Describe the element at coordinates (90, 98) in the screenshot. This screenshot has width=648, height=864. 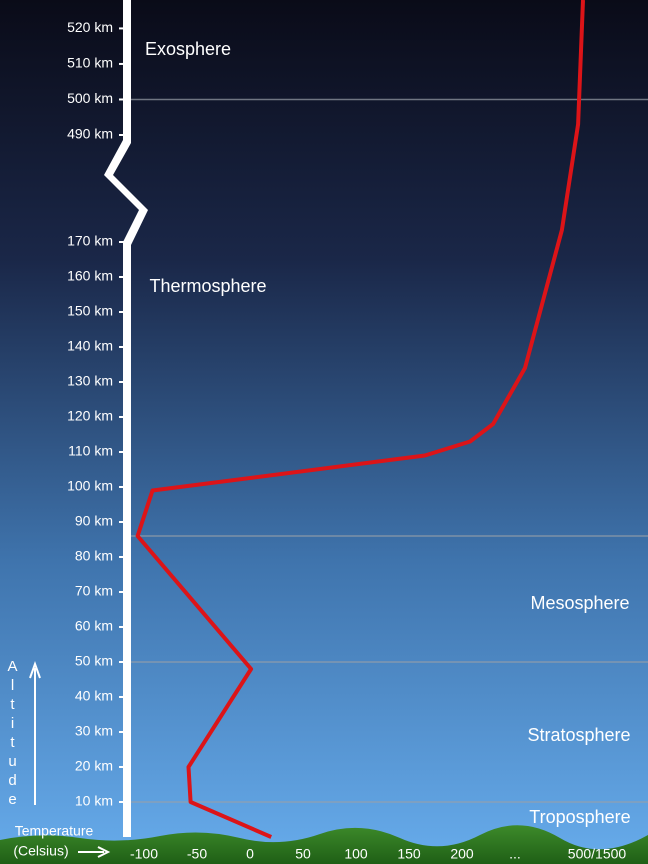
I see `y-tick-label: 500 km` at that location.